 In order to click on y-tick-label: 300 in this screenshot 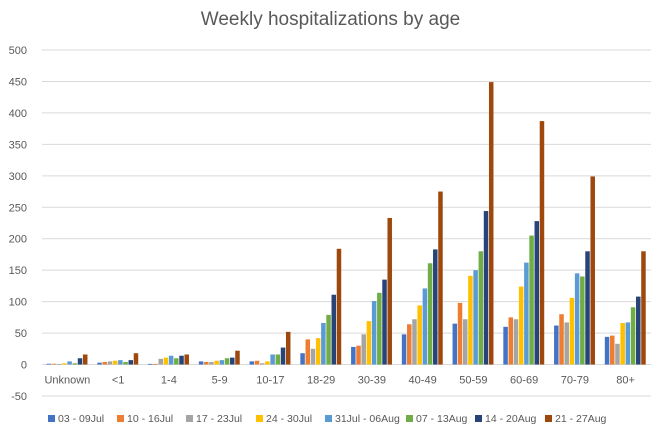, I will do `click(18, 177)`.